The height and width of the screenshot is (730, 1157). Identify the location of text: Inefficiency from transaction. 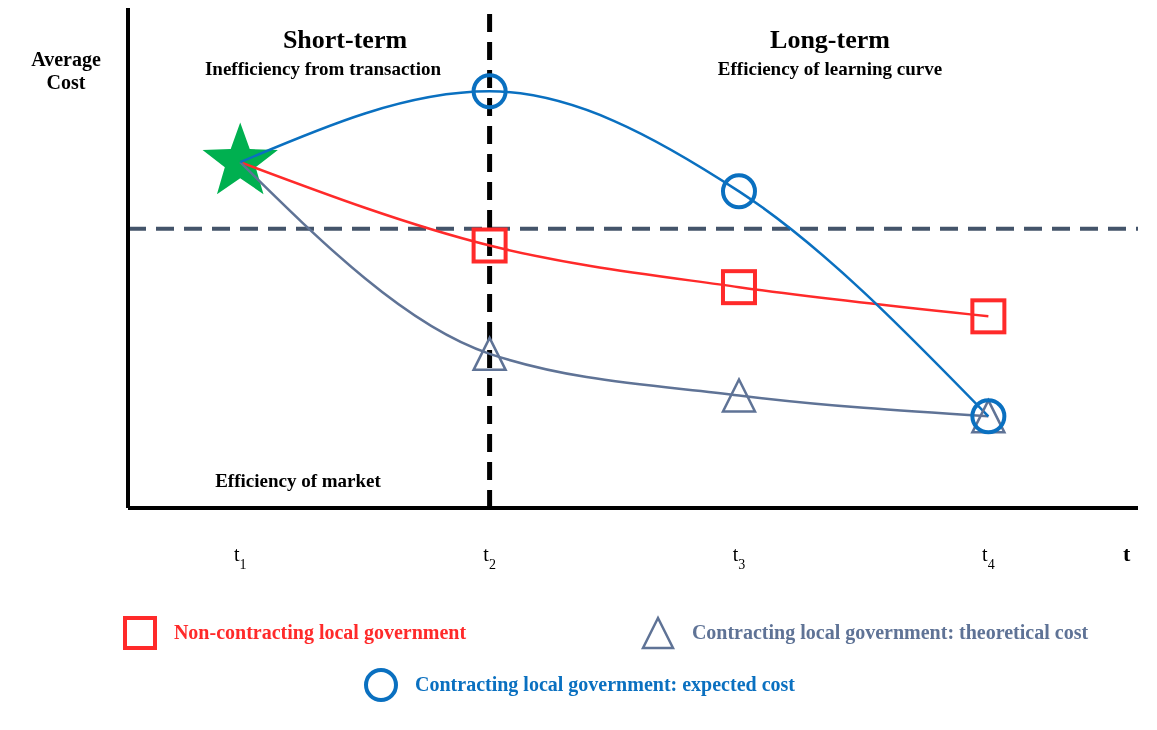
(322, 69).